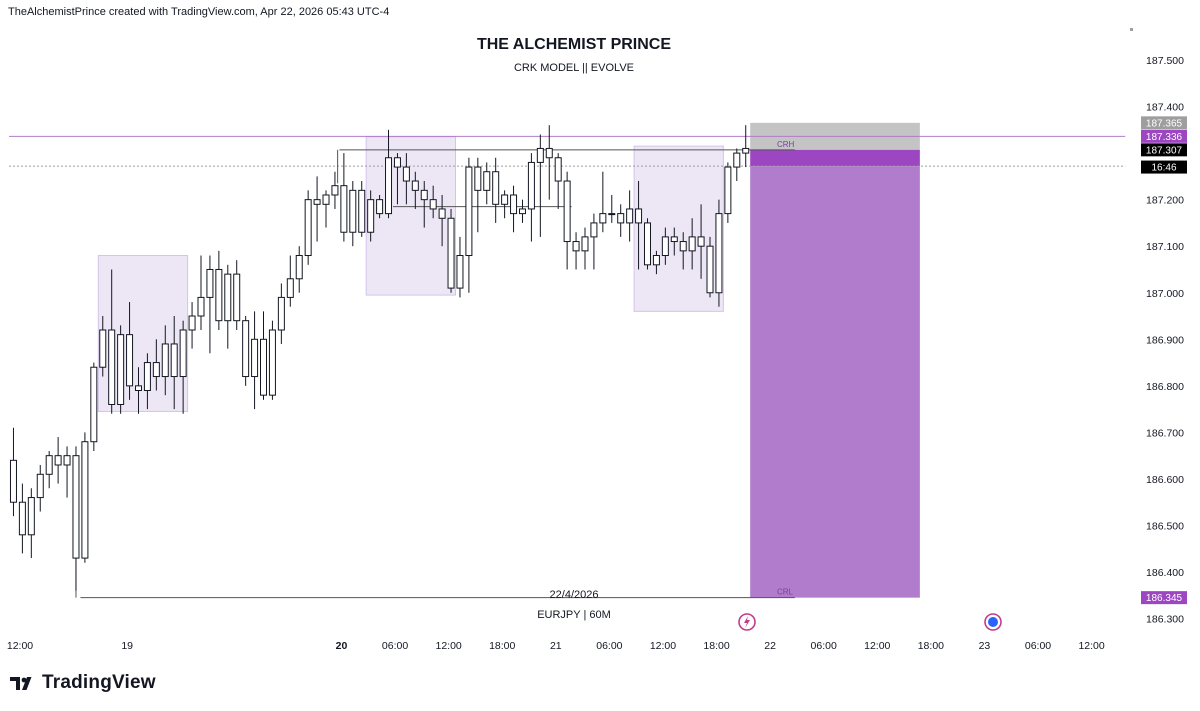  I want to click on position-layer, so click(835, 360).